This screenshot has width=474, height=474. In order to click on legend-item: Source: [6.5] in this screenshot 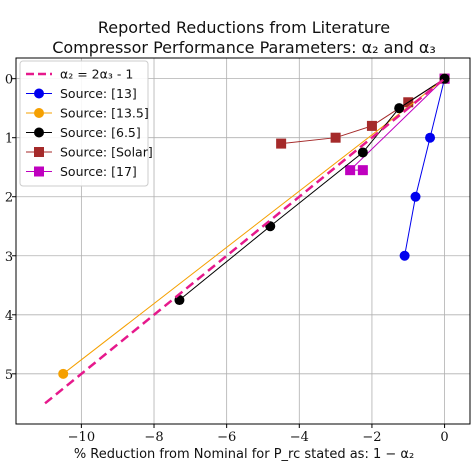, I will do `click(83, 132)`.